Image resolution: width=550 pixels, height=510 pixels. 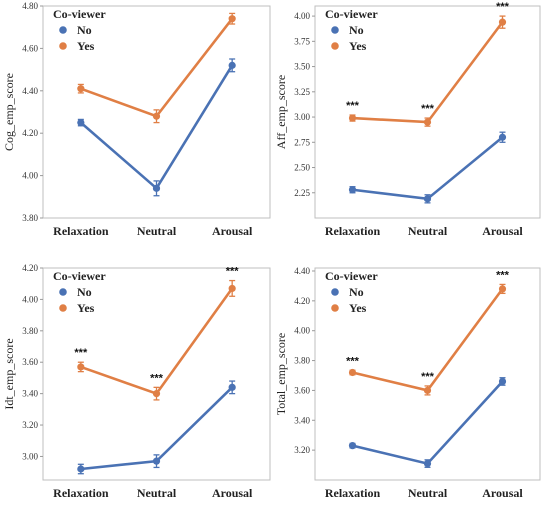 I want to click on y-axis-title: Aff_emp_score, so click(x=281, y=112).